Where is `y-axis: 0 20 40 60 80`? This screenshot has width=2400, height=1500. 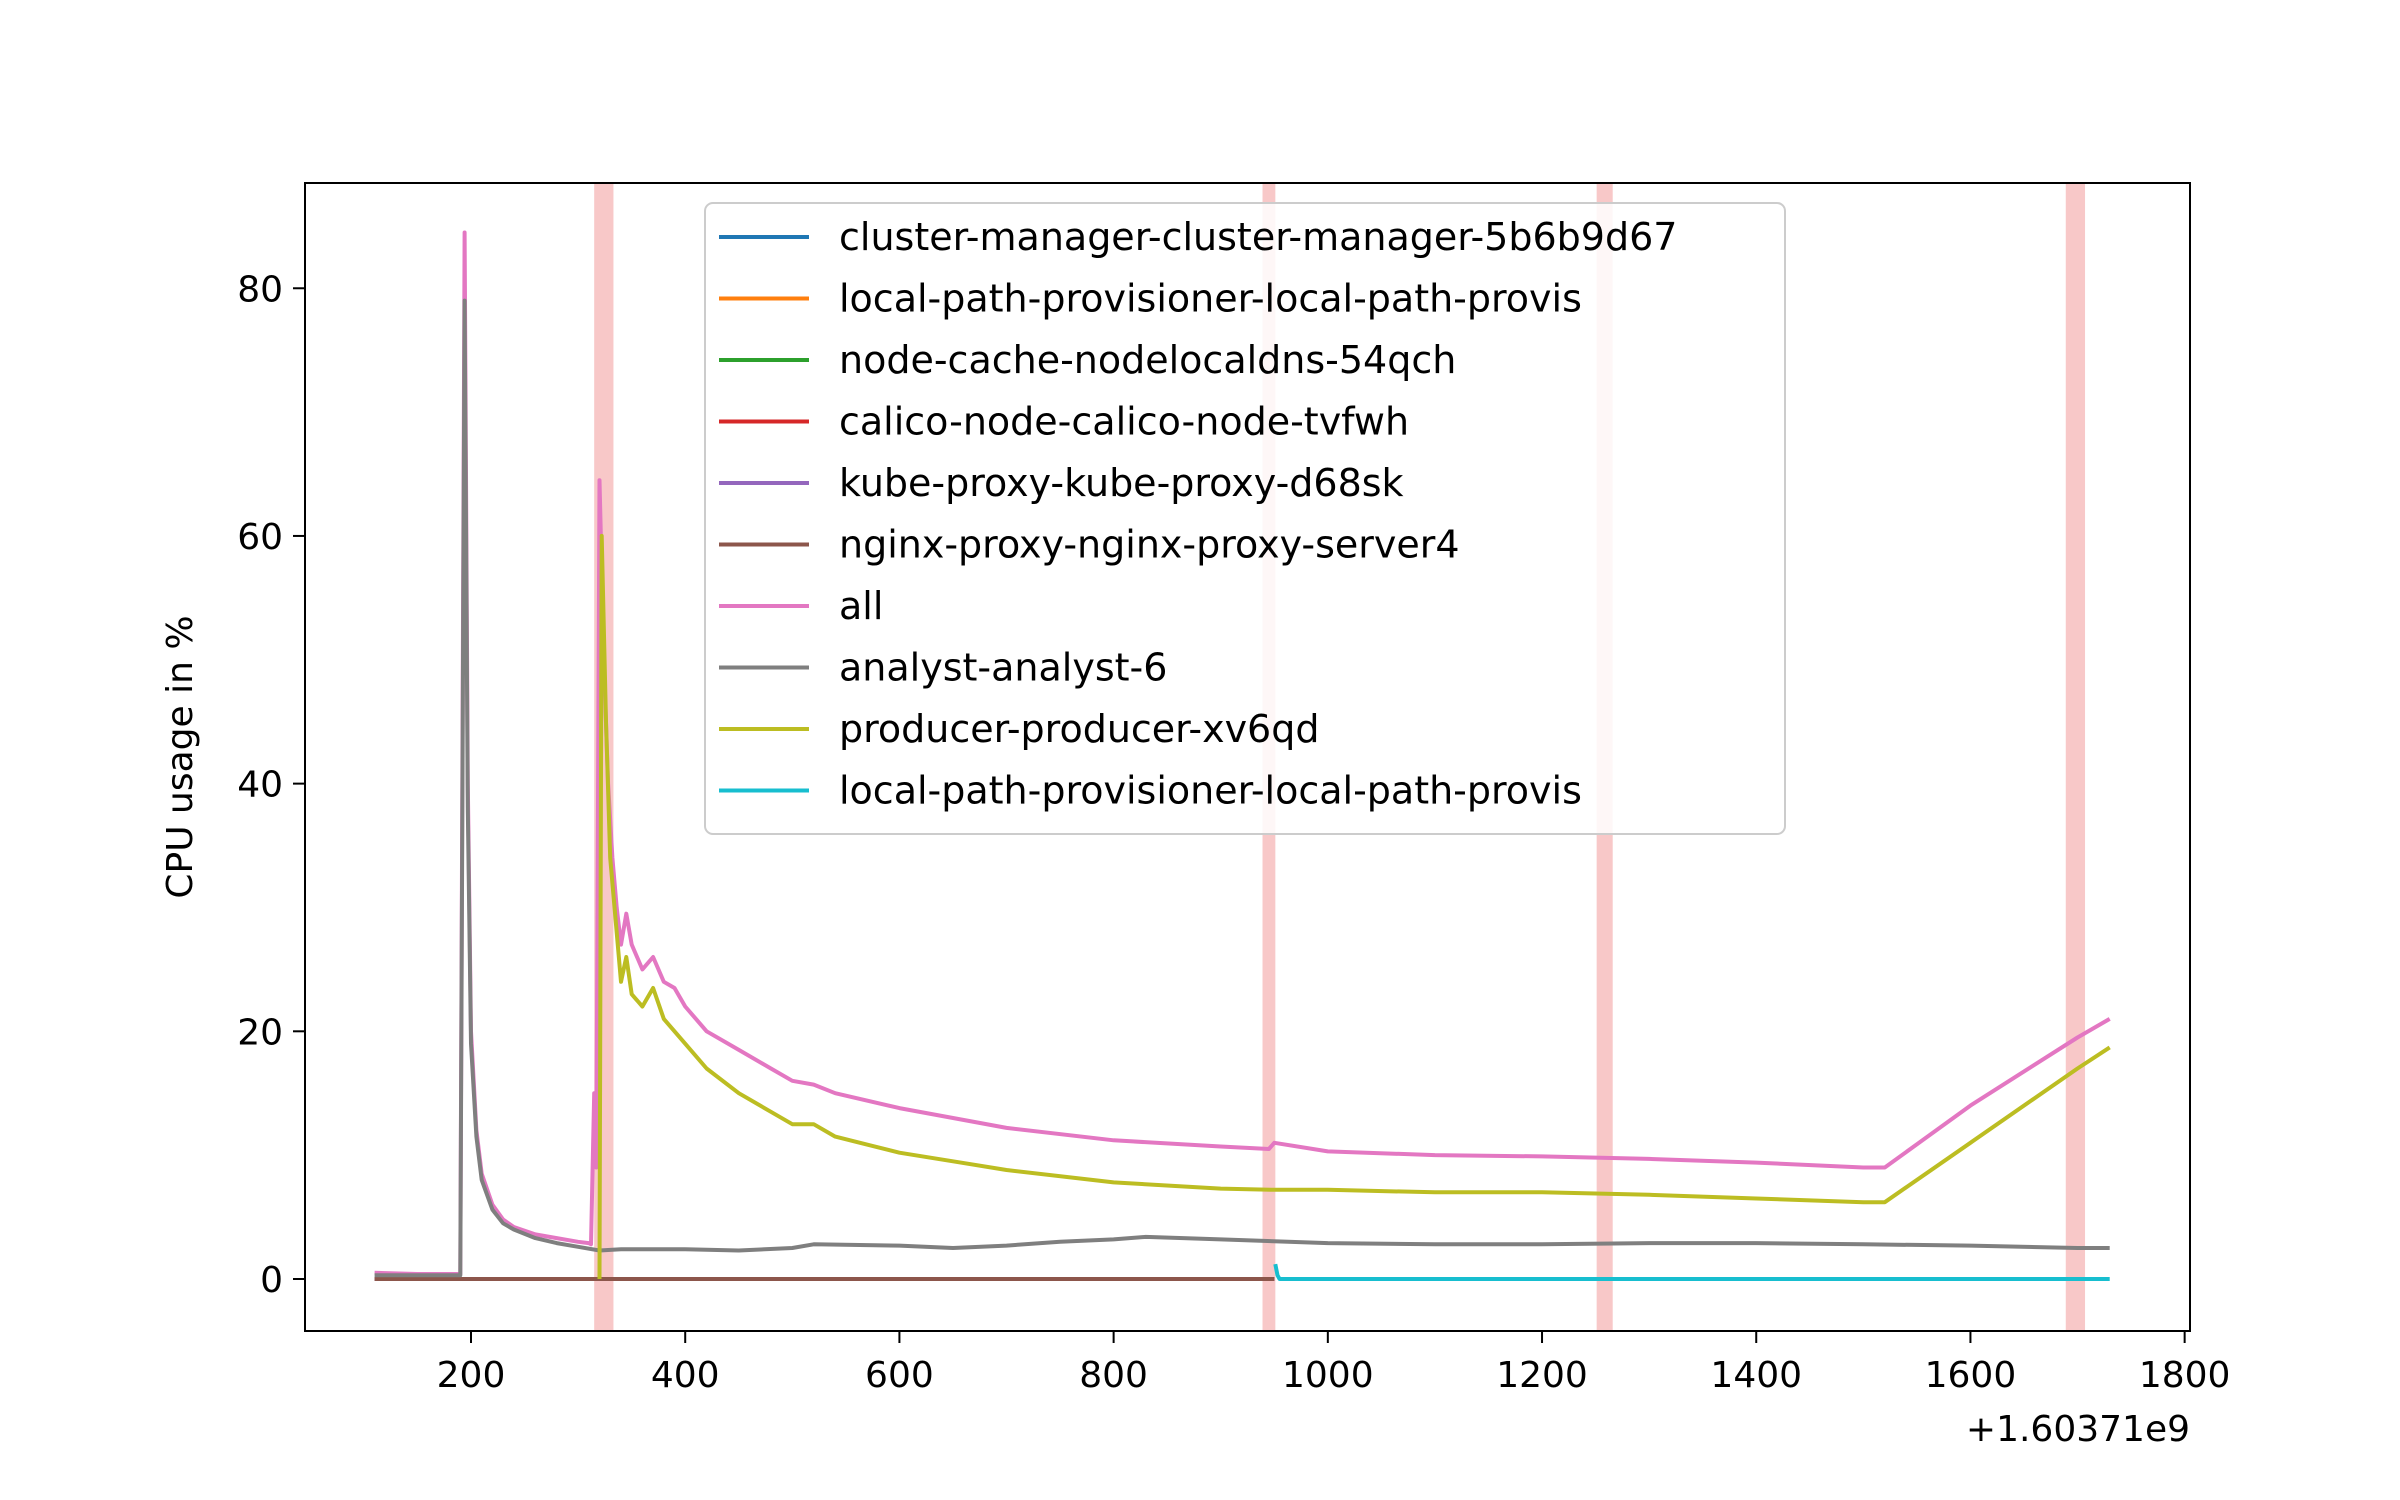
y-axis: 0 20 40 60 80 is located at coordinates (271, 785).